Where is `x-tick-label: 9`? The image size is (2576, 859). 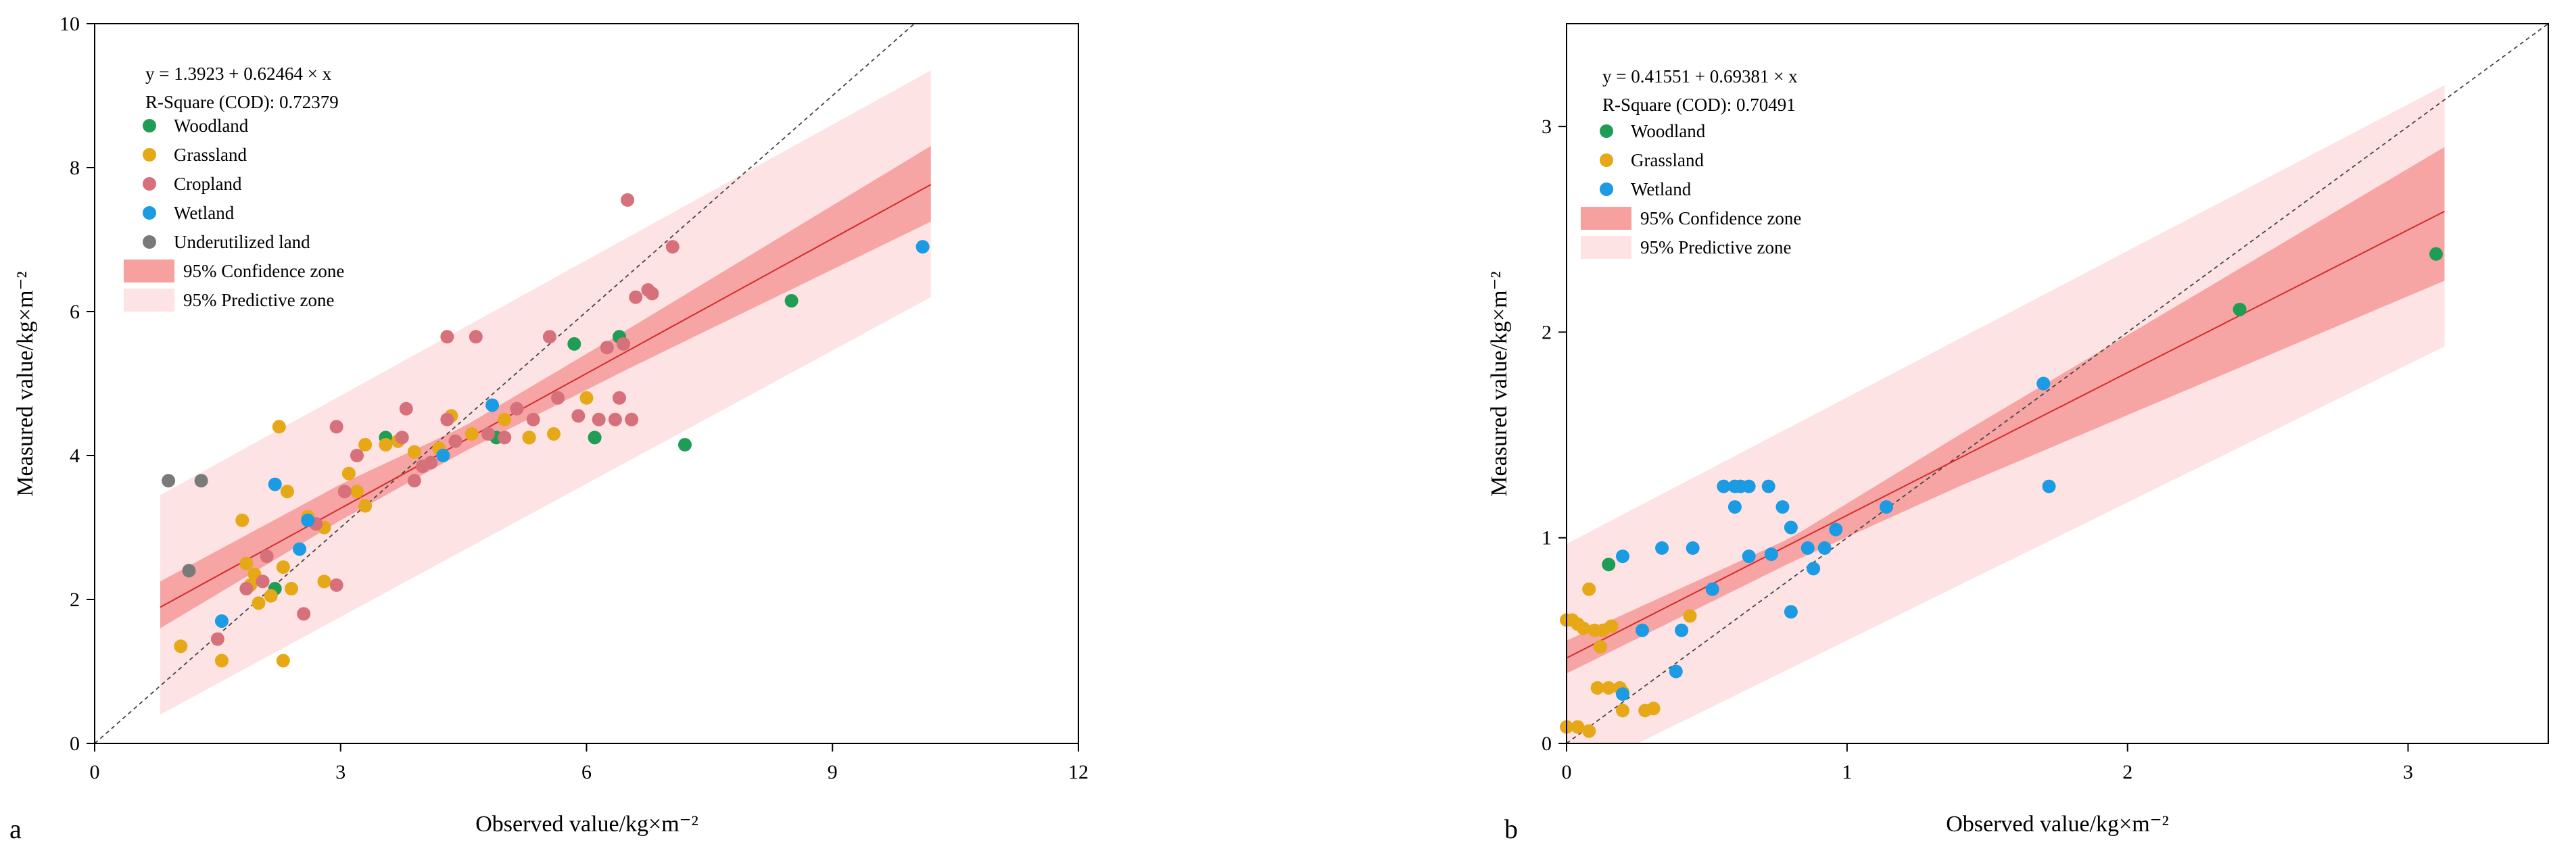 x-tick-label: 9 is located at coordinates (833, 772).